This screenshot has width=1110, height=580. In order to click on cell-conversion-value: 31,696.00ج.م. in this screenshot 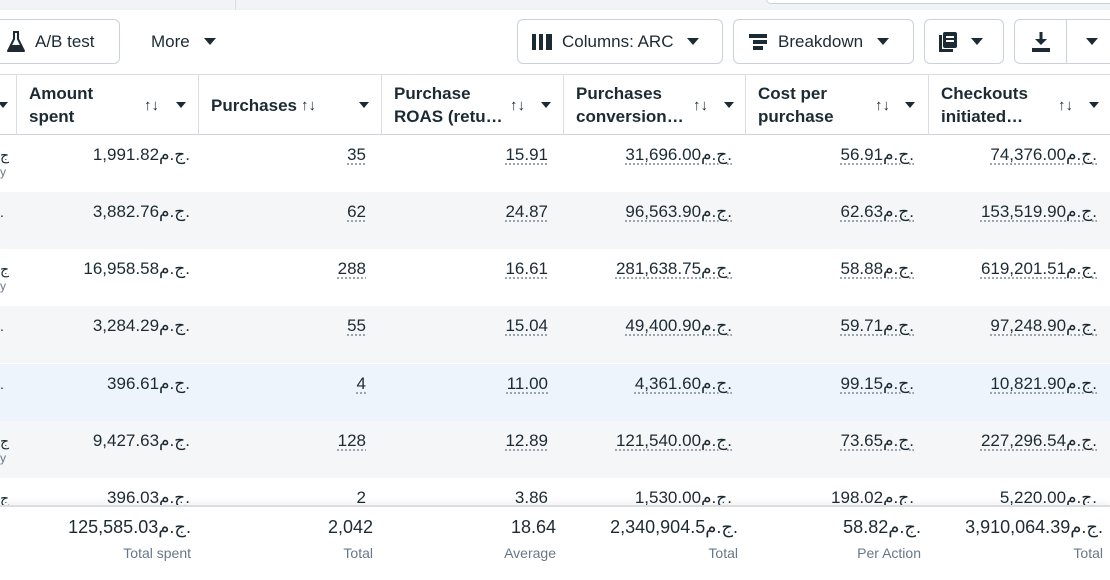, I will do `click(678, 154)`.